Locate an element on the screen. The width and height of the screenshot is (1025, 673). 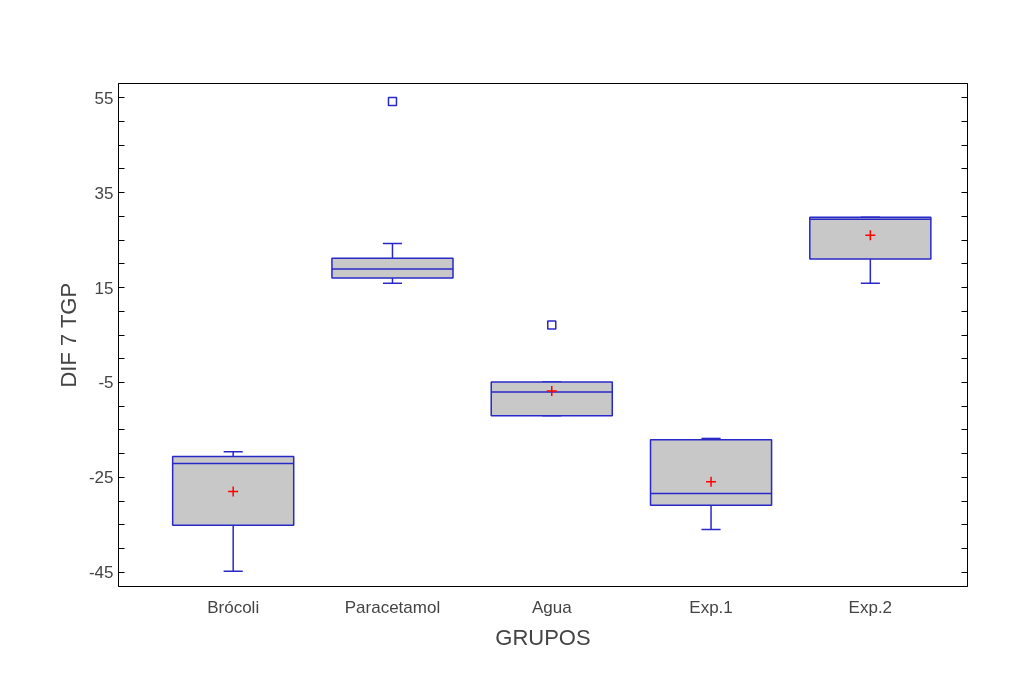
y-tick-label: -45 is located at coordinates (101, 573).